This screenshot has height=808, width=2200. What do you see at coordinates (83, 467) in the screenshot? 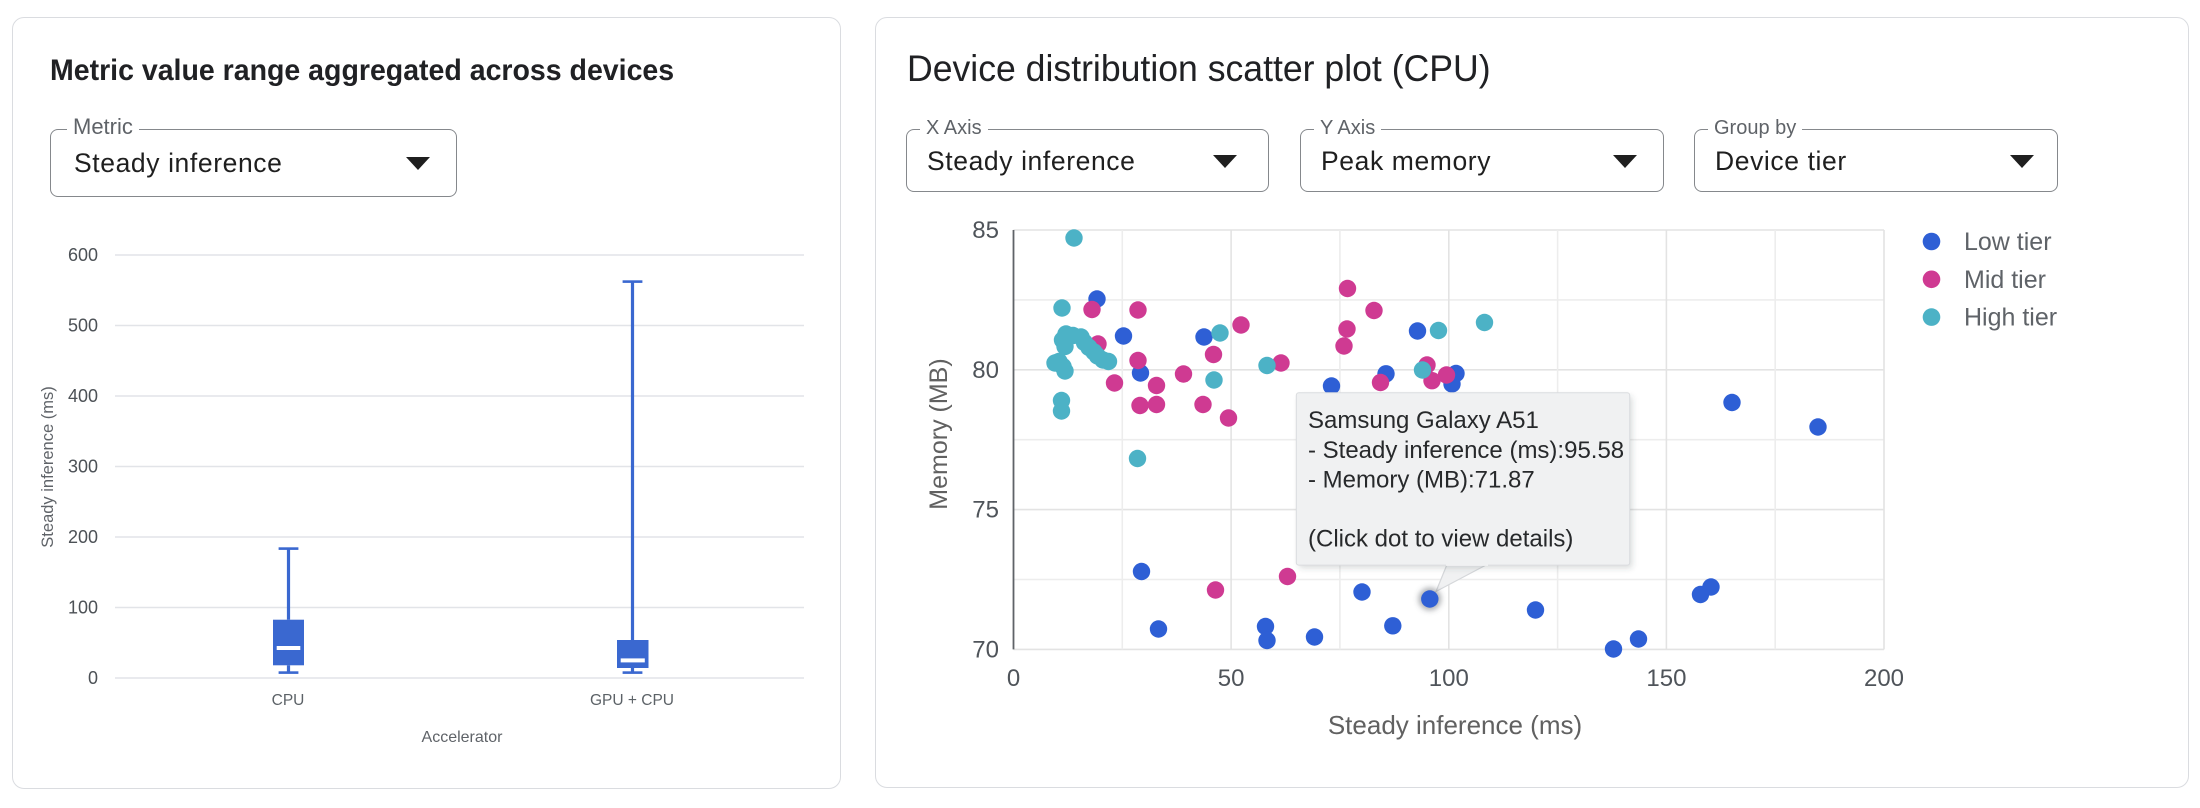
I see `svg-text: 300` at bounding box center [83, 467].